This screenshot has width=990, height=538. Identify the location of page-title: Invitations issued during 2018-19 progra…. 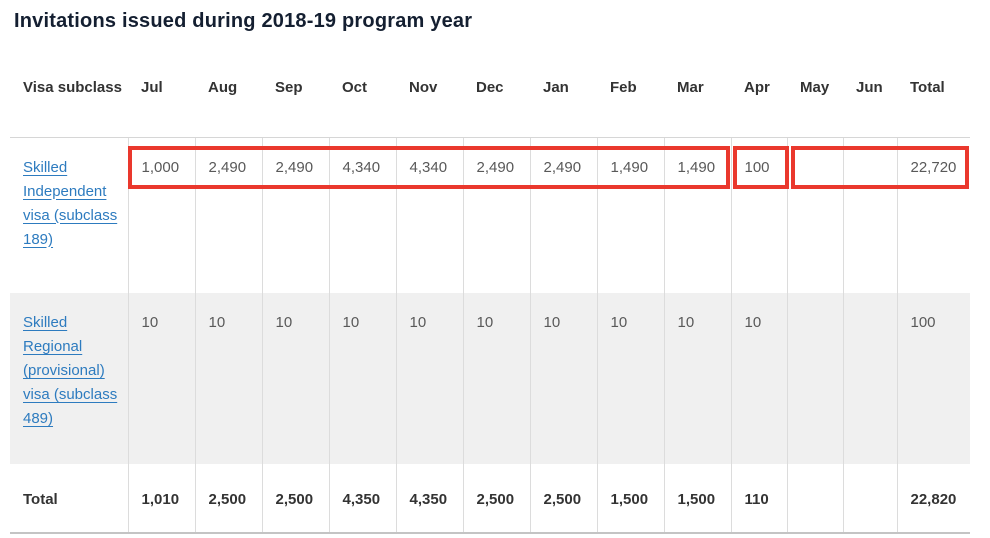
(243, 21).